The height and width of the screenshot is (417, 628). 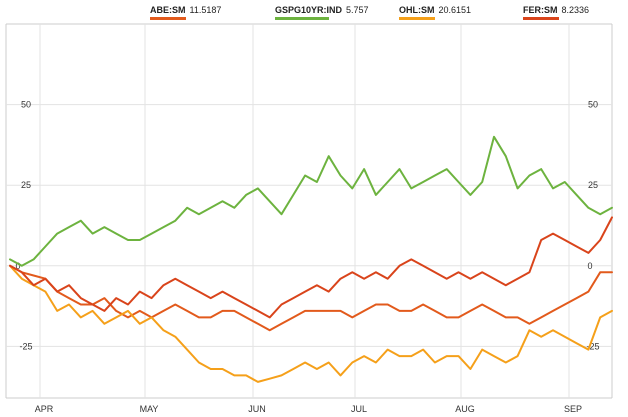 I want to click on y-tick-label-right: 0, so click(x=589, y=266).